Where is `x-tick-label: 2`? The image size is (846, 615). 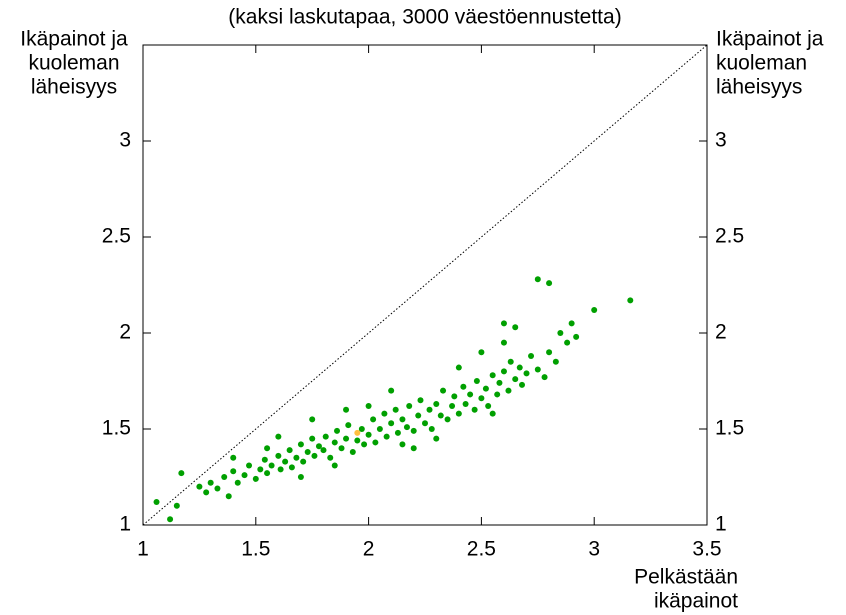 x-tick-label: 2 is located at coordinates (369, 549).